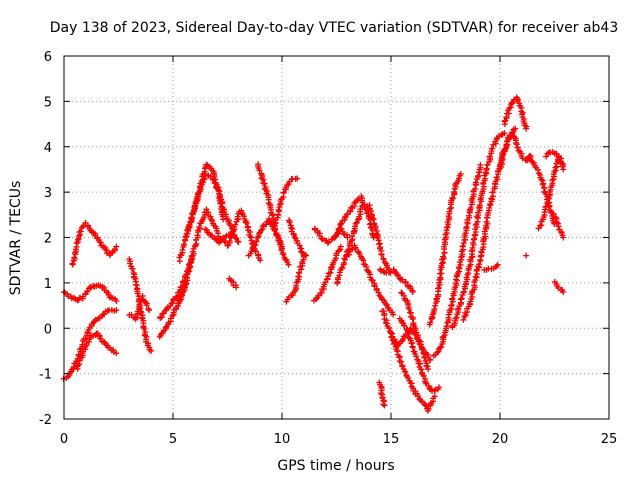  I want to click on x-tick-label: 5, so click(173, 439).